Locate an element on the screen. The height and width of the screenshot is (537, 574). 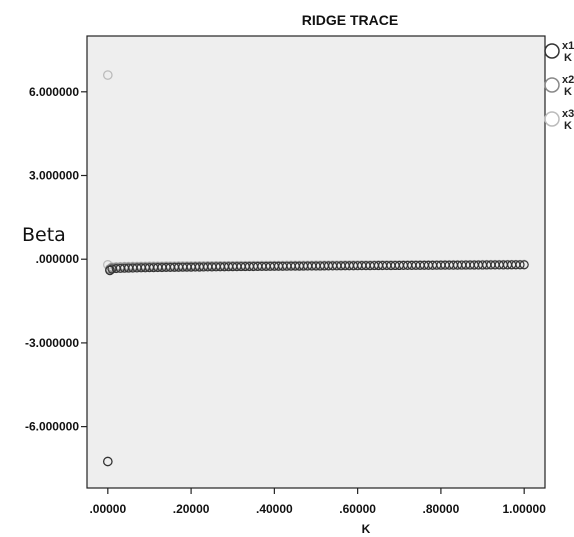
x-tick-label: .20000 is located at coordinates (191, 509).